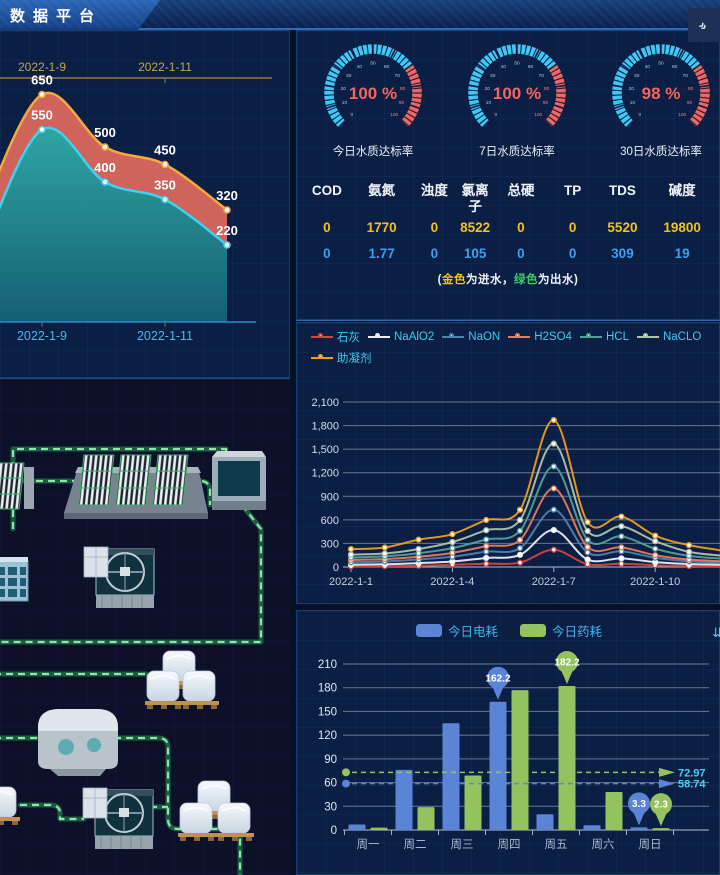  I want to click on header-widget: », so click(704, 25).